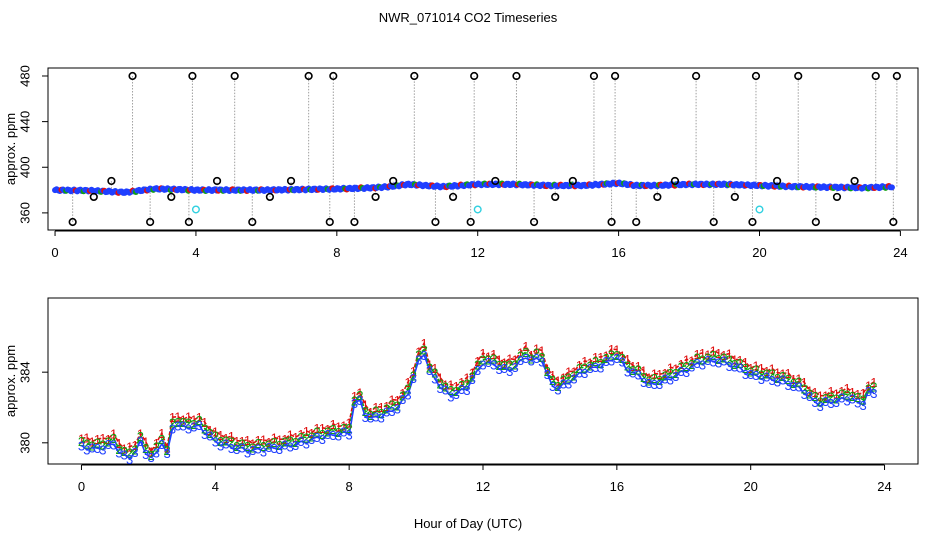 Image resolution: width=936 pixels, height=540 pixels. I want to click on top-x-tick-label: 24, so click(900, 252).